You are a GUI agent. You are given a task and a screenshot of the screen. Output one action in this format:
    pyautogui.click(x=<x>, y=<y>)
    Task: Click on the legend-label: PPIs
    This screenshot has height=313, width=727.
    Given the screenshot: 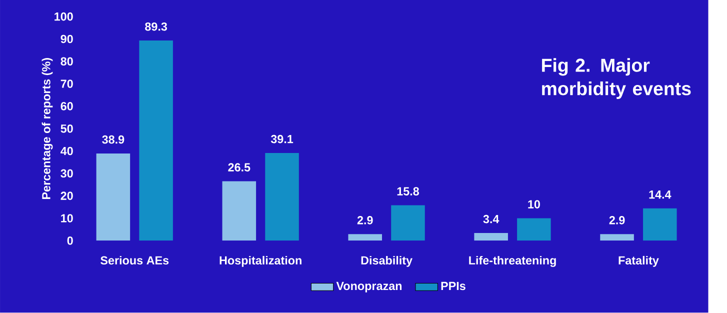 What is the action you would take?
    pyautogui.click(x=453, y=286)
    